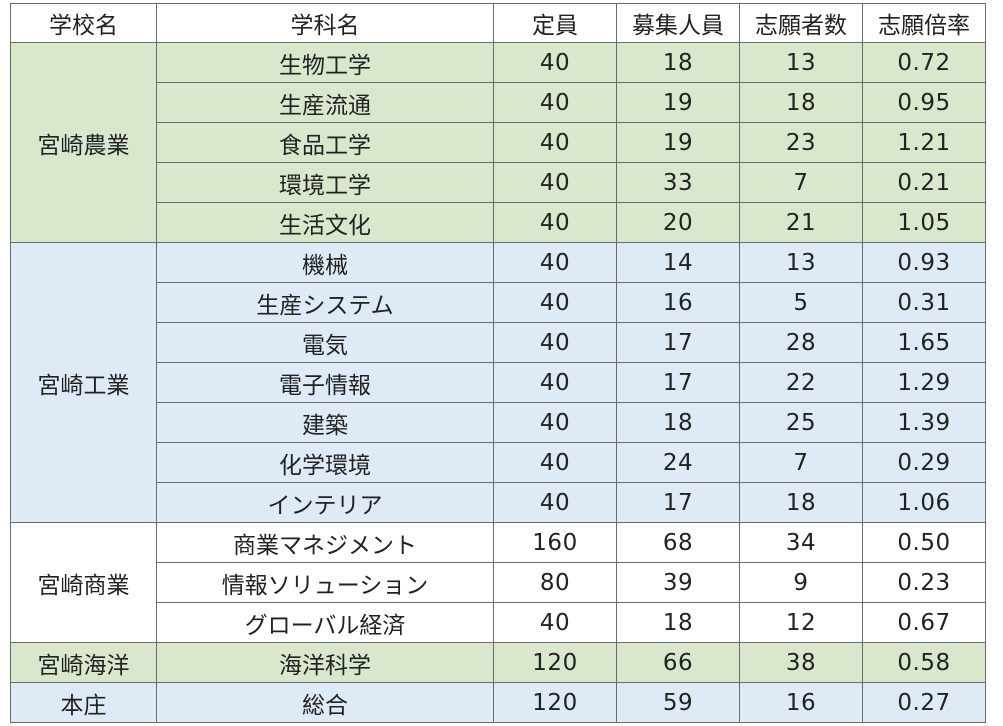 The height and width of the screenshot is (726, 1003). I want to click on ratio-cell: 0.50, so click(924, 542).